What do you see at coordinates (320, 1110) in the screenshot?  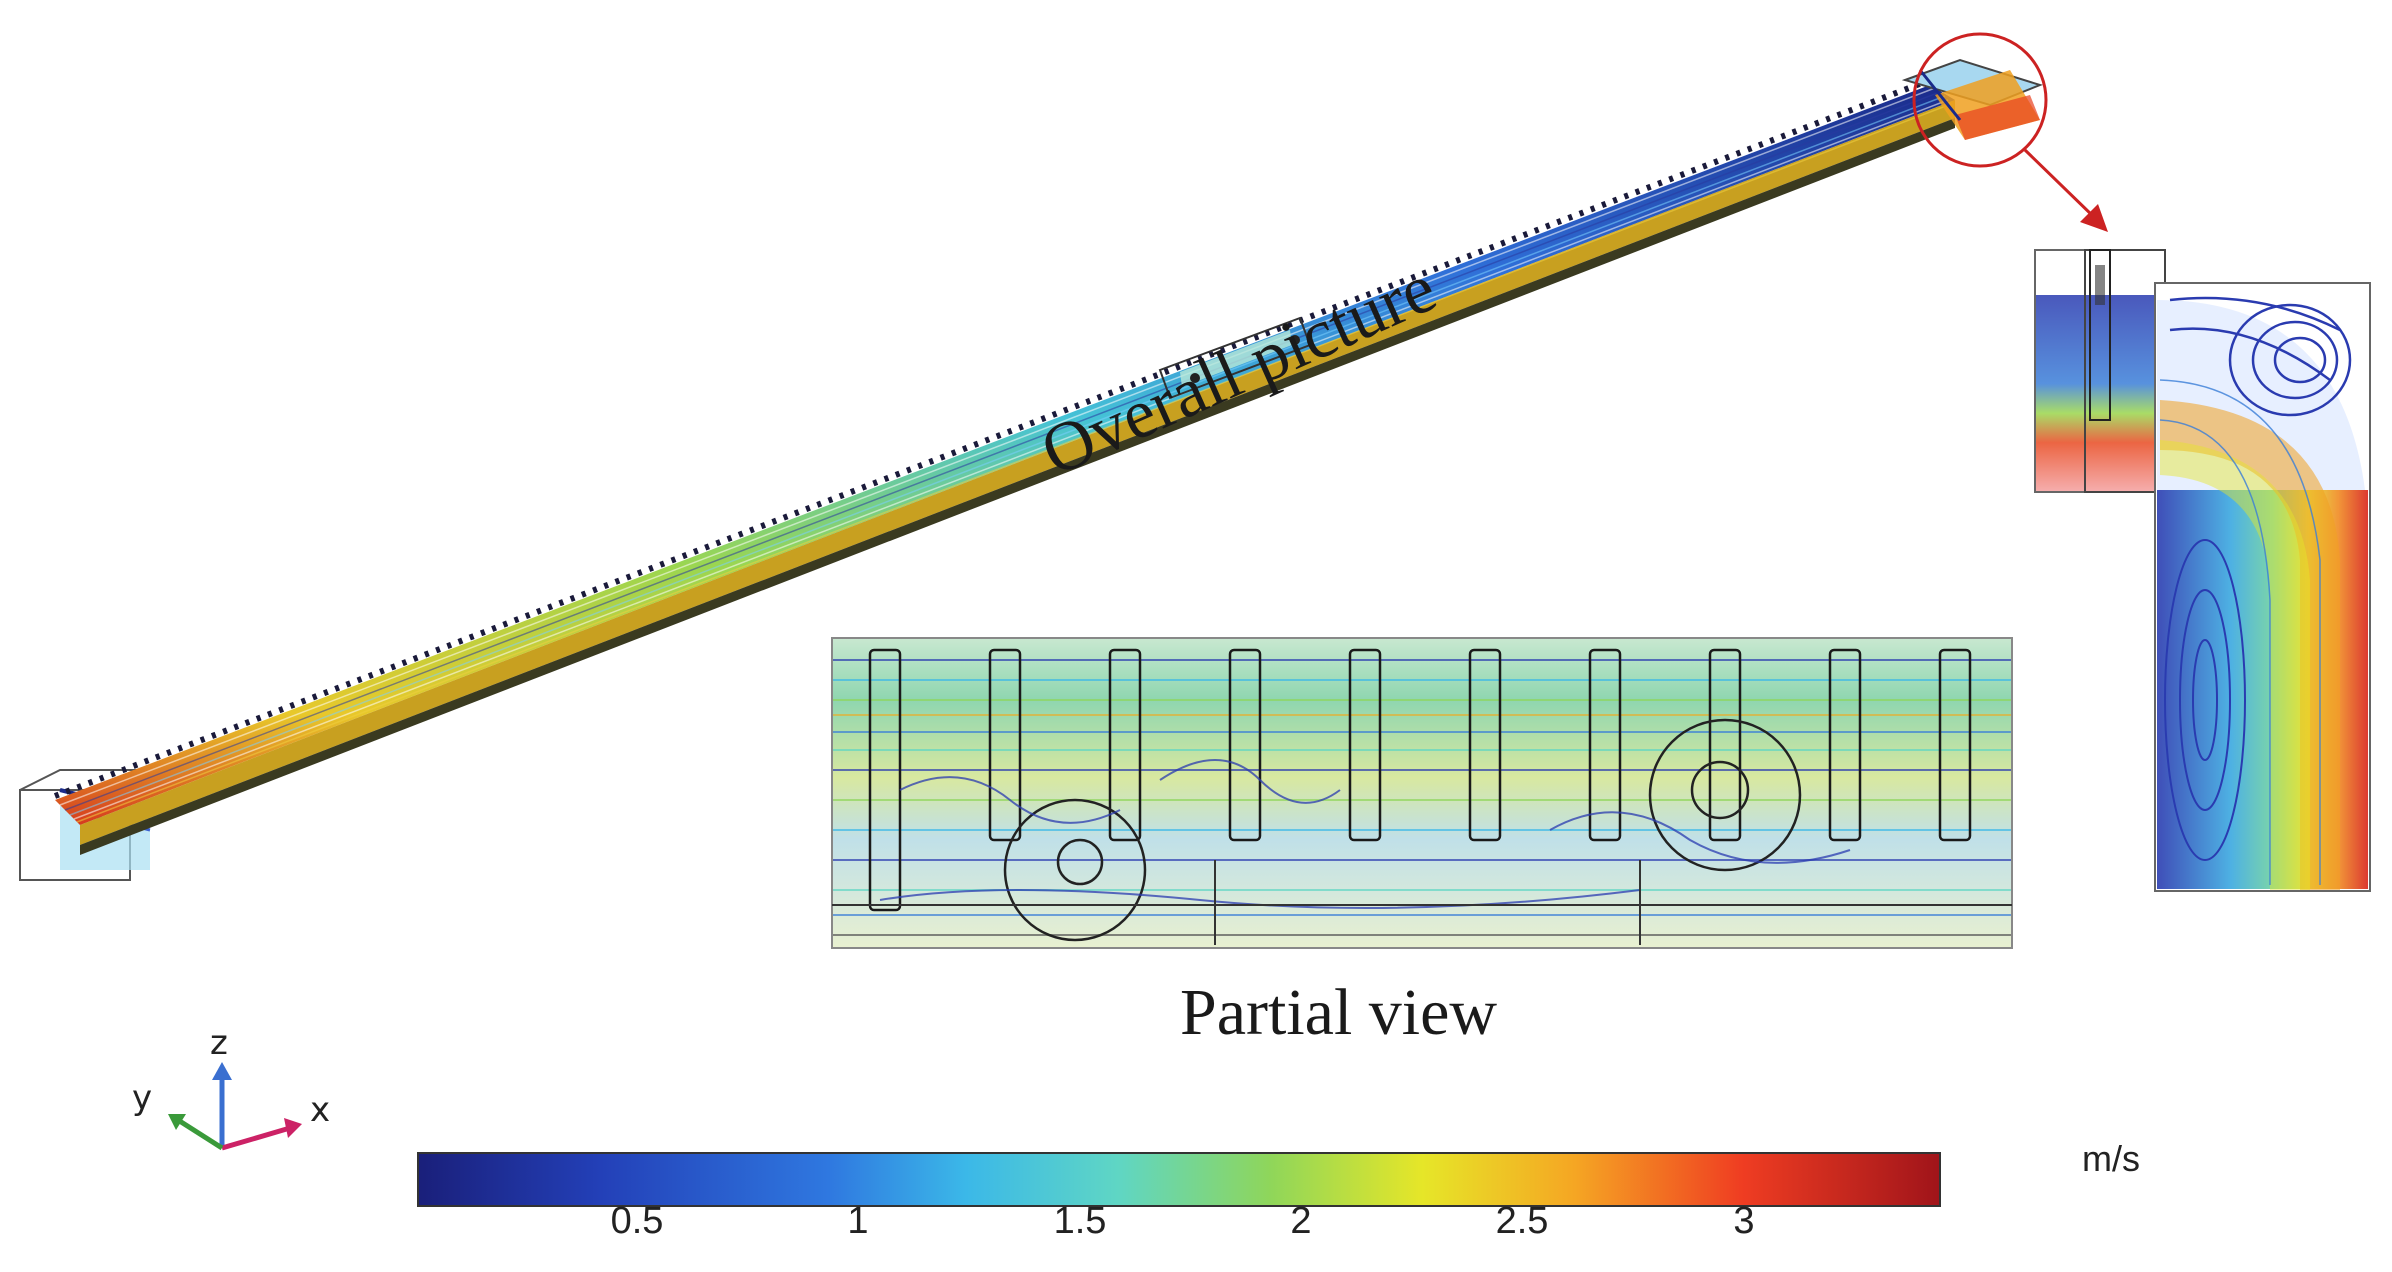 I see `axis-x-label: x` at bounding box center [320, 1110].